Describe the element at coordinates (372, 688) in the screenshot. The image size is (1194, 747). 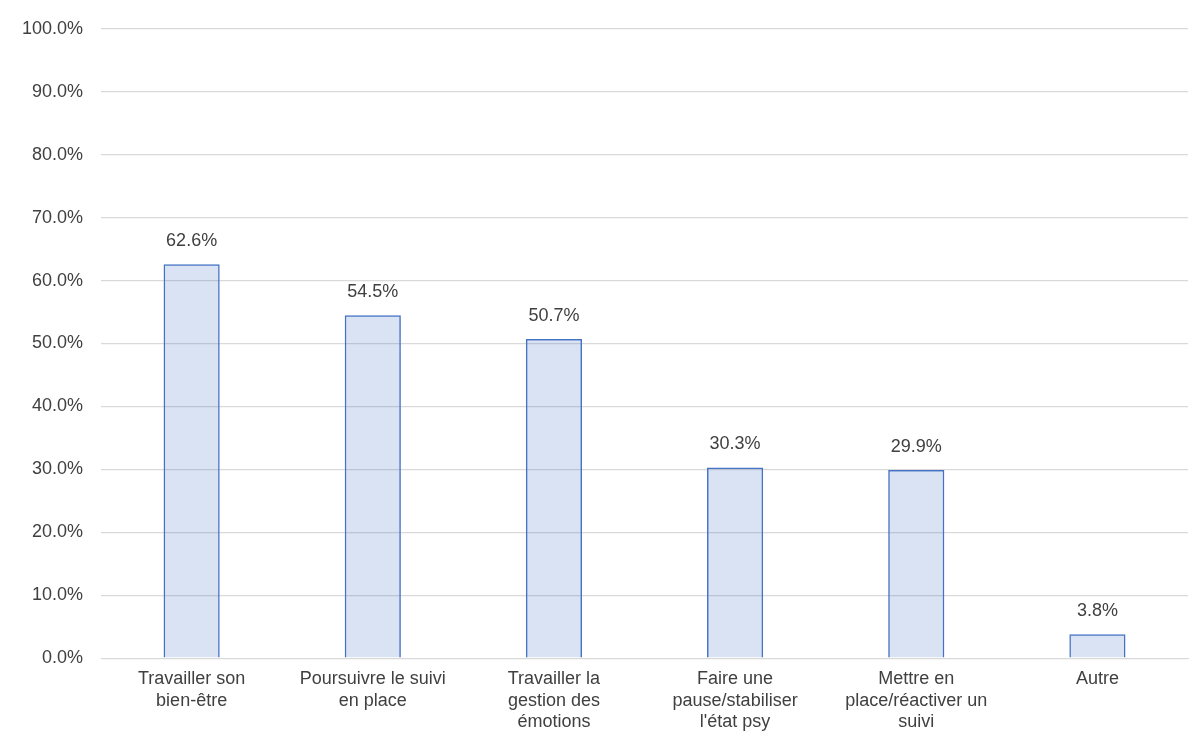
I see `x-tick-label: Poursuivre le suivi en place` at that location.